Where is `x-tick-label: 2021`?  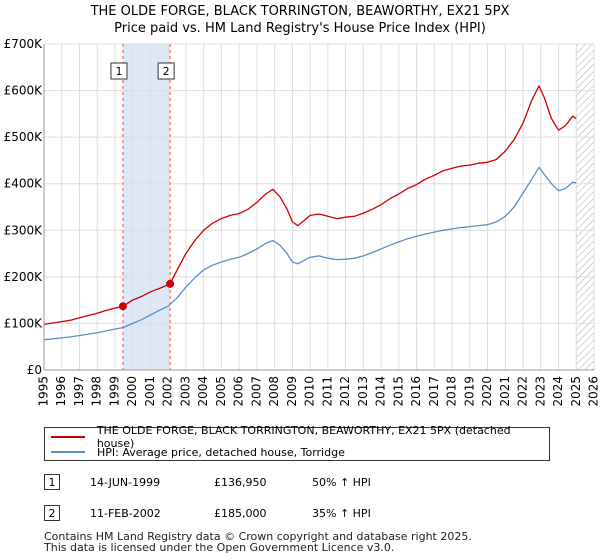 x-tick-label: 2021 is located at coordinates (505, 391).